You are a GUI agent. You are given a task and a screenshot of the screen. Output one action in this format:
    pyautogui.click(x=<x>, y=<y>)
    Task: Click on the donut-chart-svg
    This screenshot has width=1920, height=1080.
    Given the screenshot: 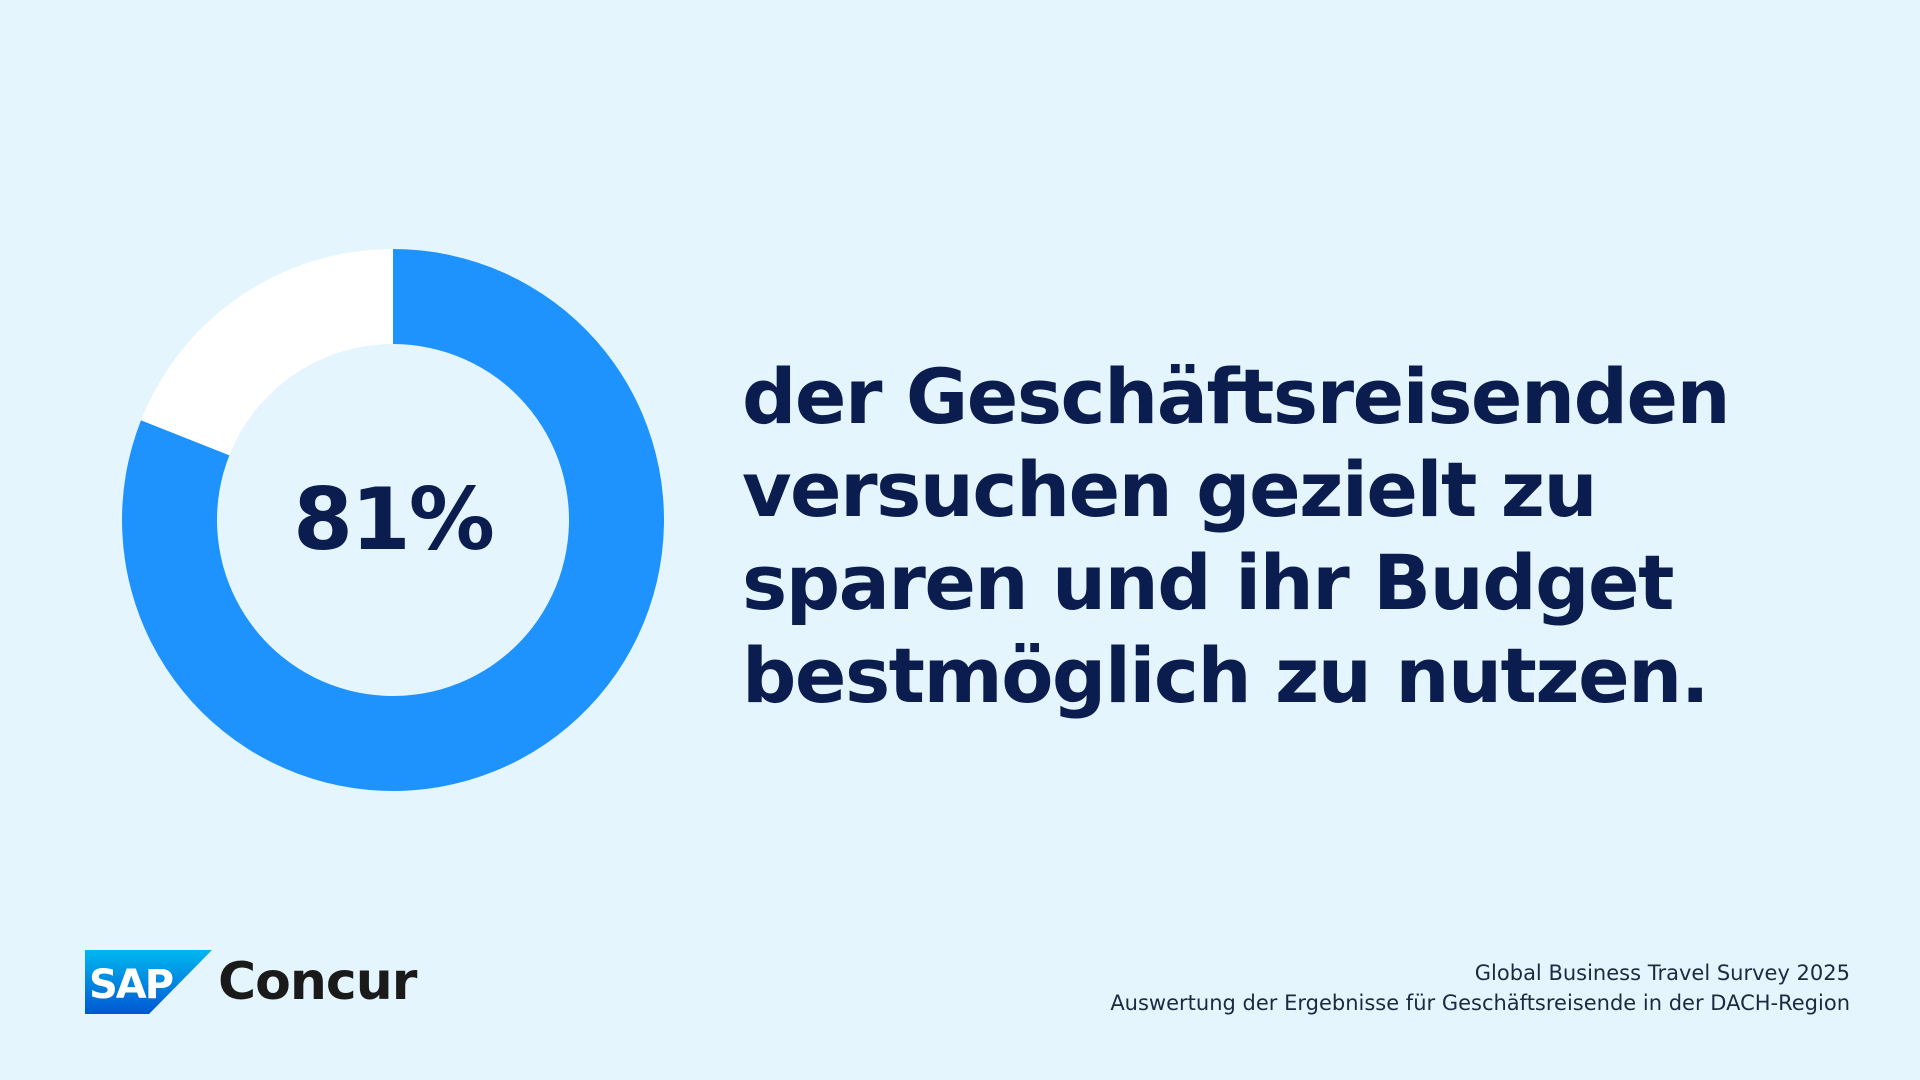 What is the action you would take?
    pyautogui.click(x=393, y=520)
    